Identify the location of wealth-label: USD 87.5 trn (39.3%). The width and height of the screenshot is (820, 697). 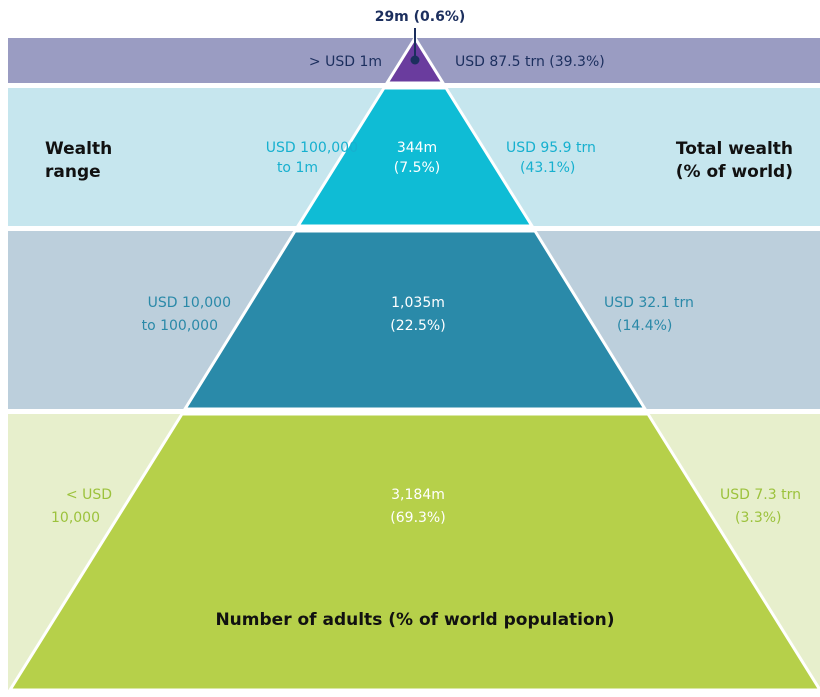
(530, 62).